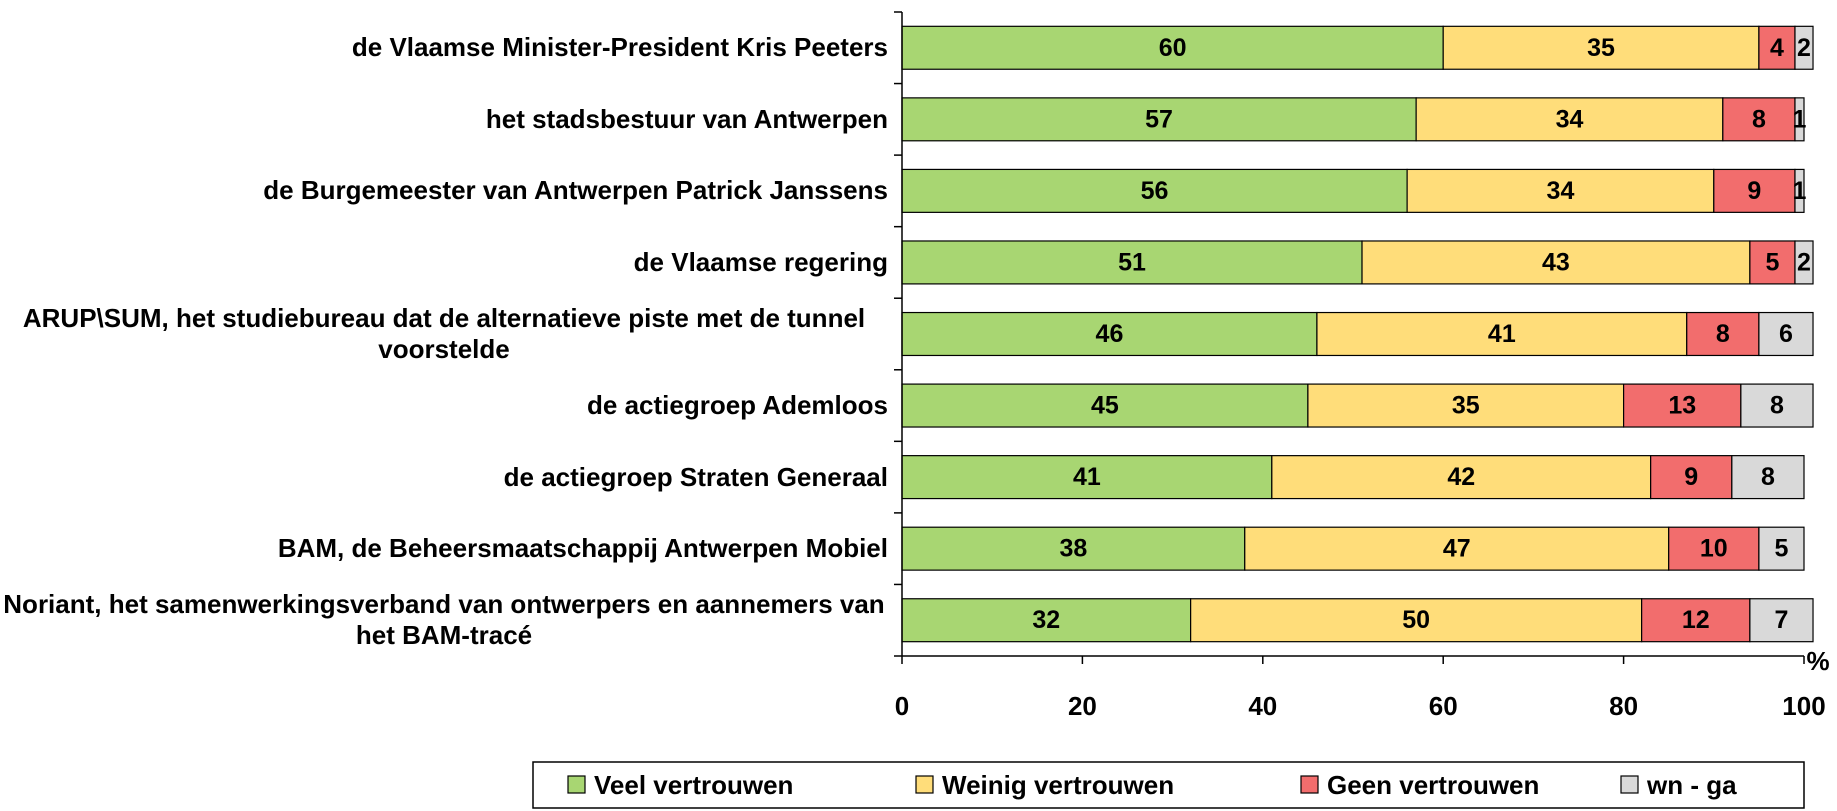  I want to click on x-tick-label: 60, so click(1443, 706).